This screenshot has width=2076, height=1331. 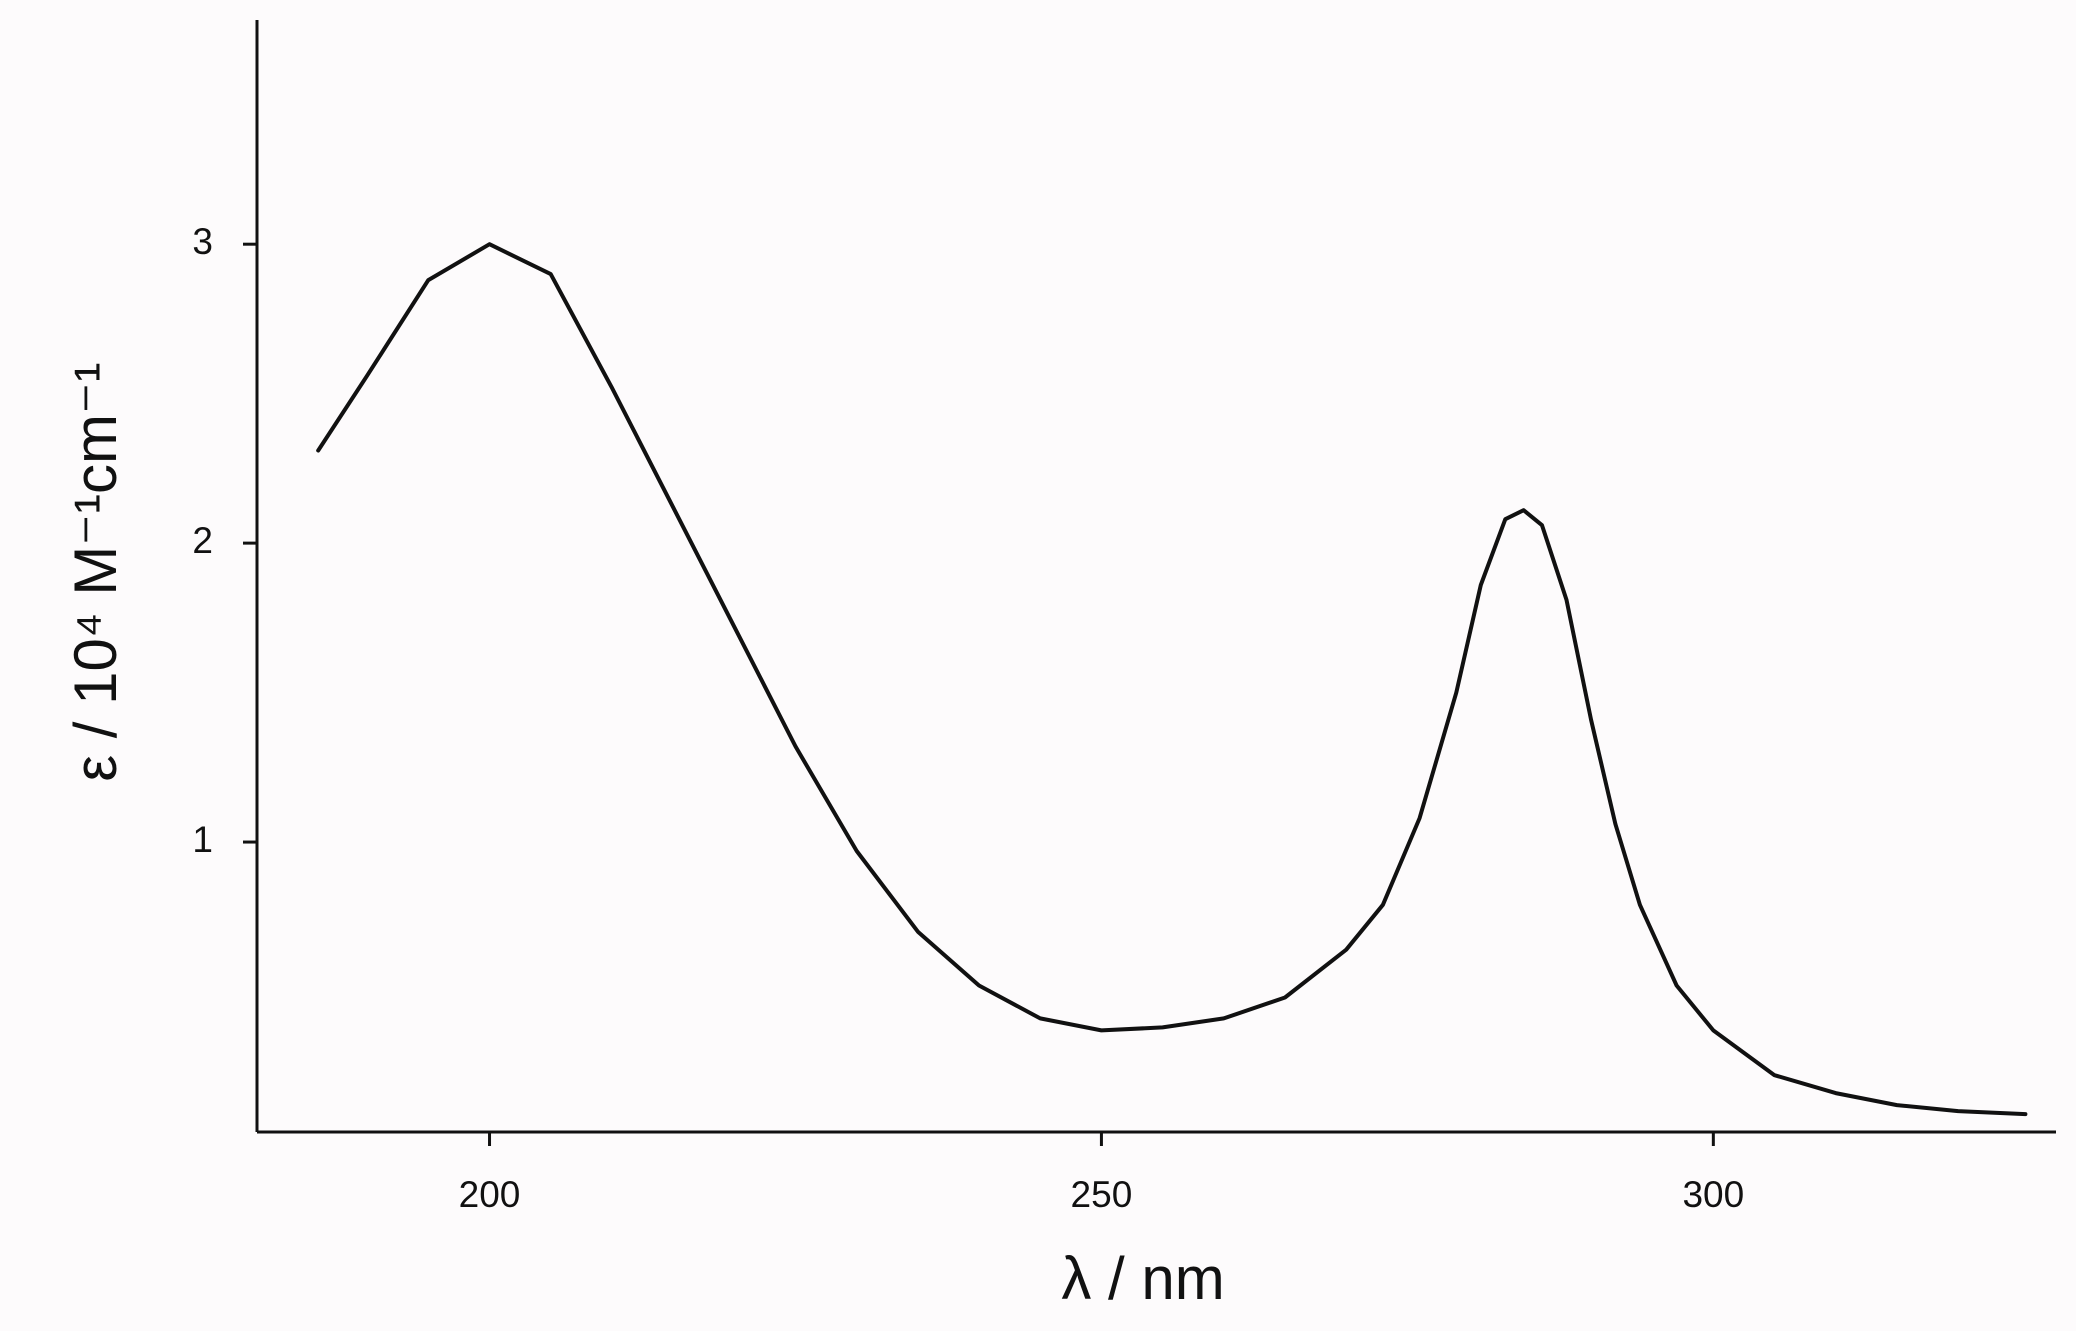 I want to click on x-tick-label: 300, so click(x=1713, y=1194).